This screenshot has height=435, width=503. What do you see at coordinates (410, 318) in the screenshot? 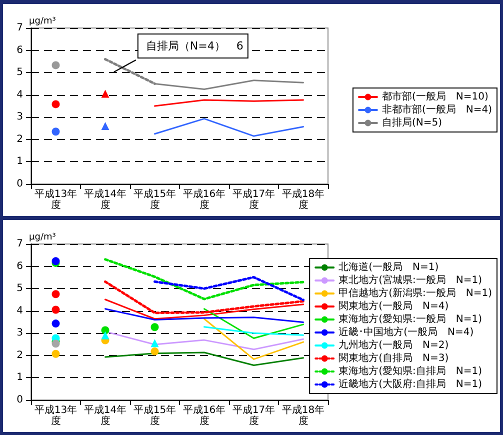
I see `legend-label: 東海地方(愛知県:一般局 N=1)` at bounding box center [410, 318].